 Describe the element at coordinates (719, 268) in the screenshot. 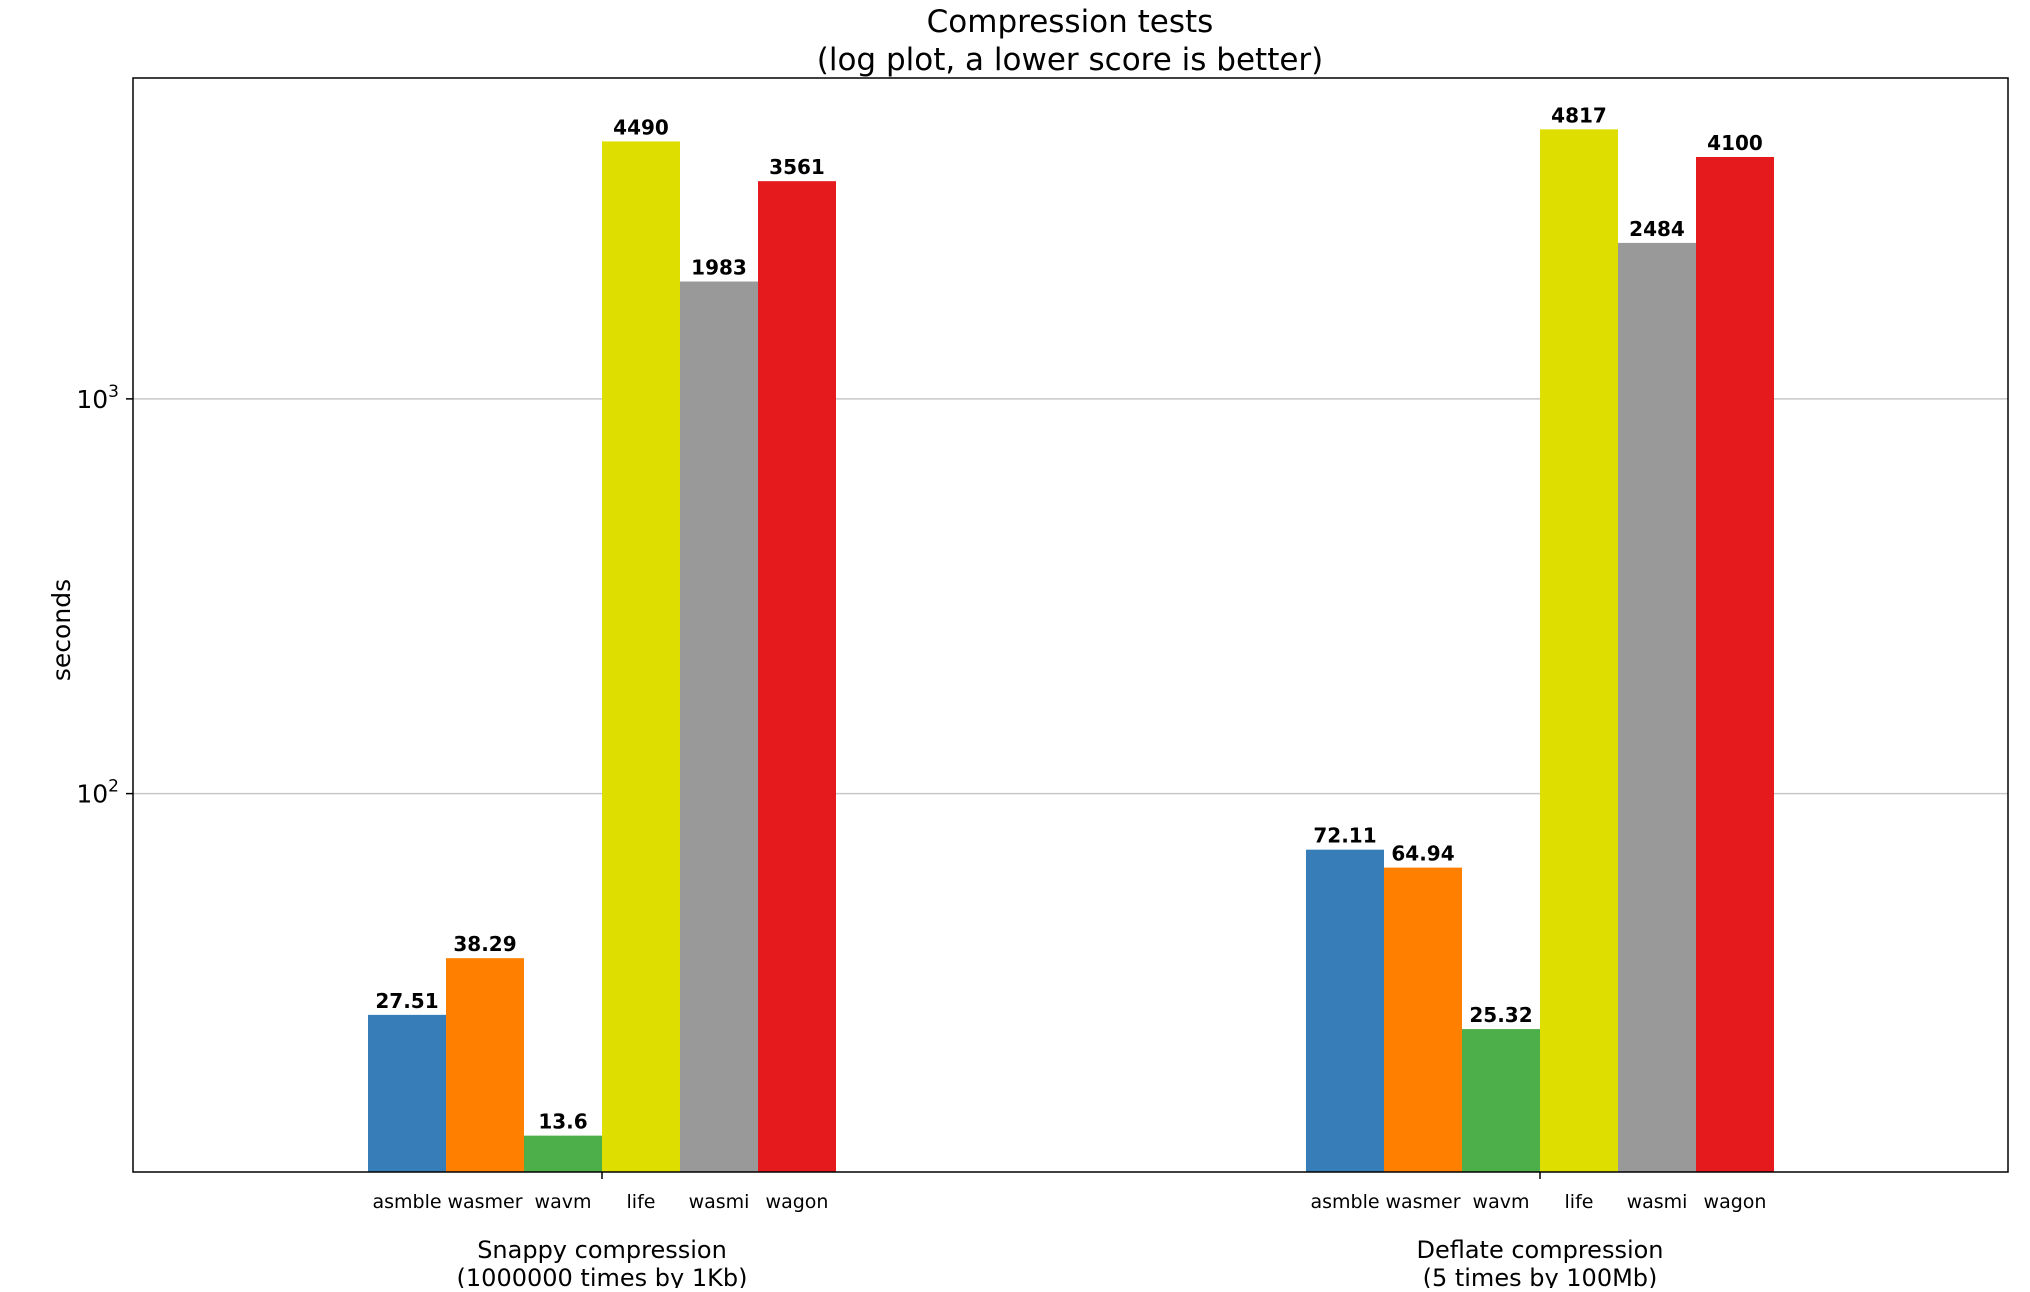

I see `value-label-wasmi: 1983` at that location.